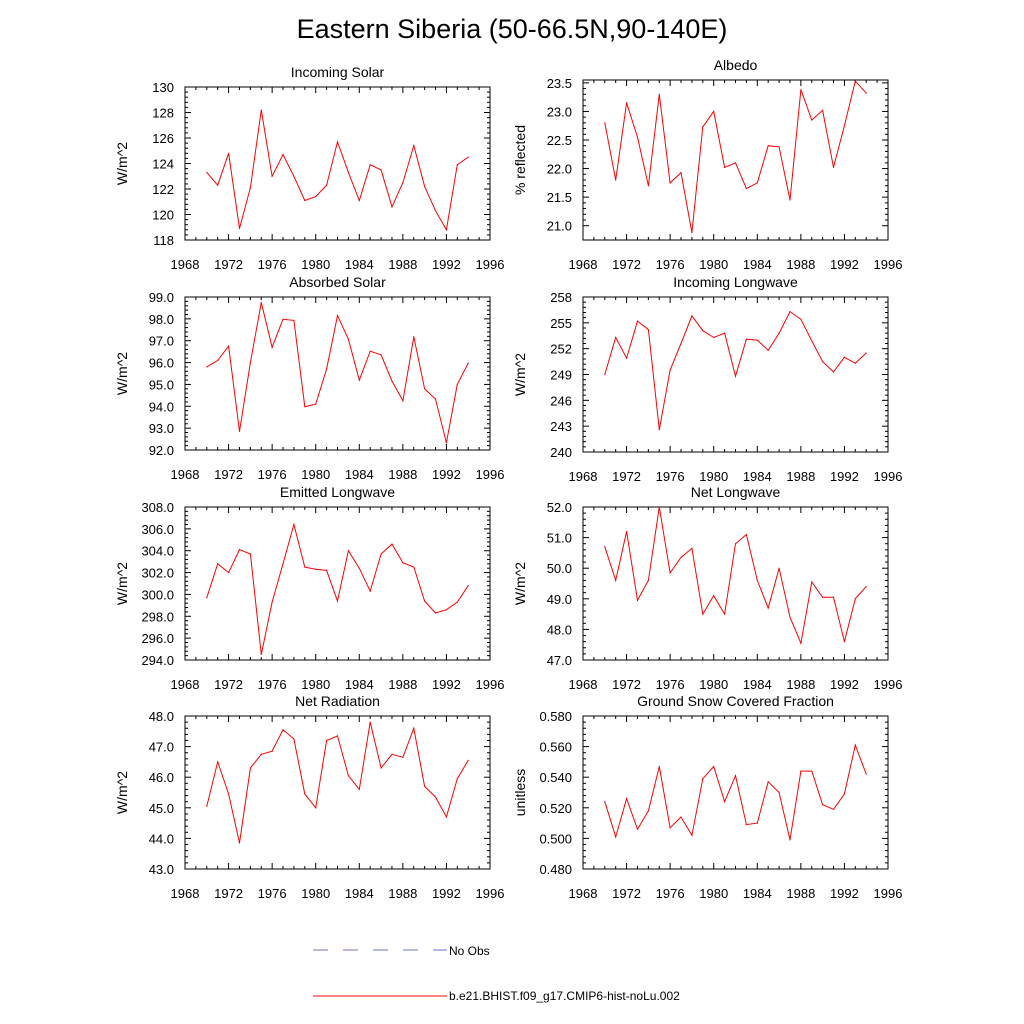 Image resolution: width=1024 pixels, height=1024 pixels. I want to click on y-tick-label: 45.0, so click(161, 808).